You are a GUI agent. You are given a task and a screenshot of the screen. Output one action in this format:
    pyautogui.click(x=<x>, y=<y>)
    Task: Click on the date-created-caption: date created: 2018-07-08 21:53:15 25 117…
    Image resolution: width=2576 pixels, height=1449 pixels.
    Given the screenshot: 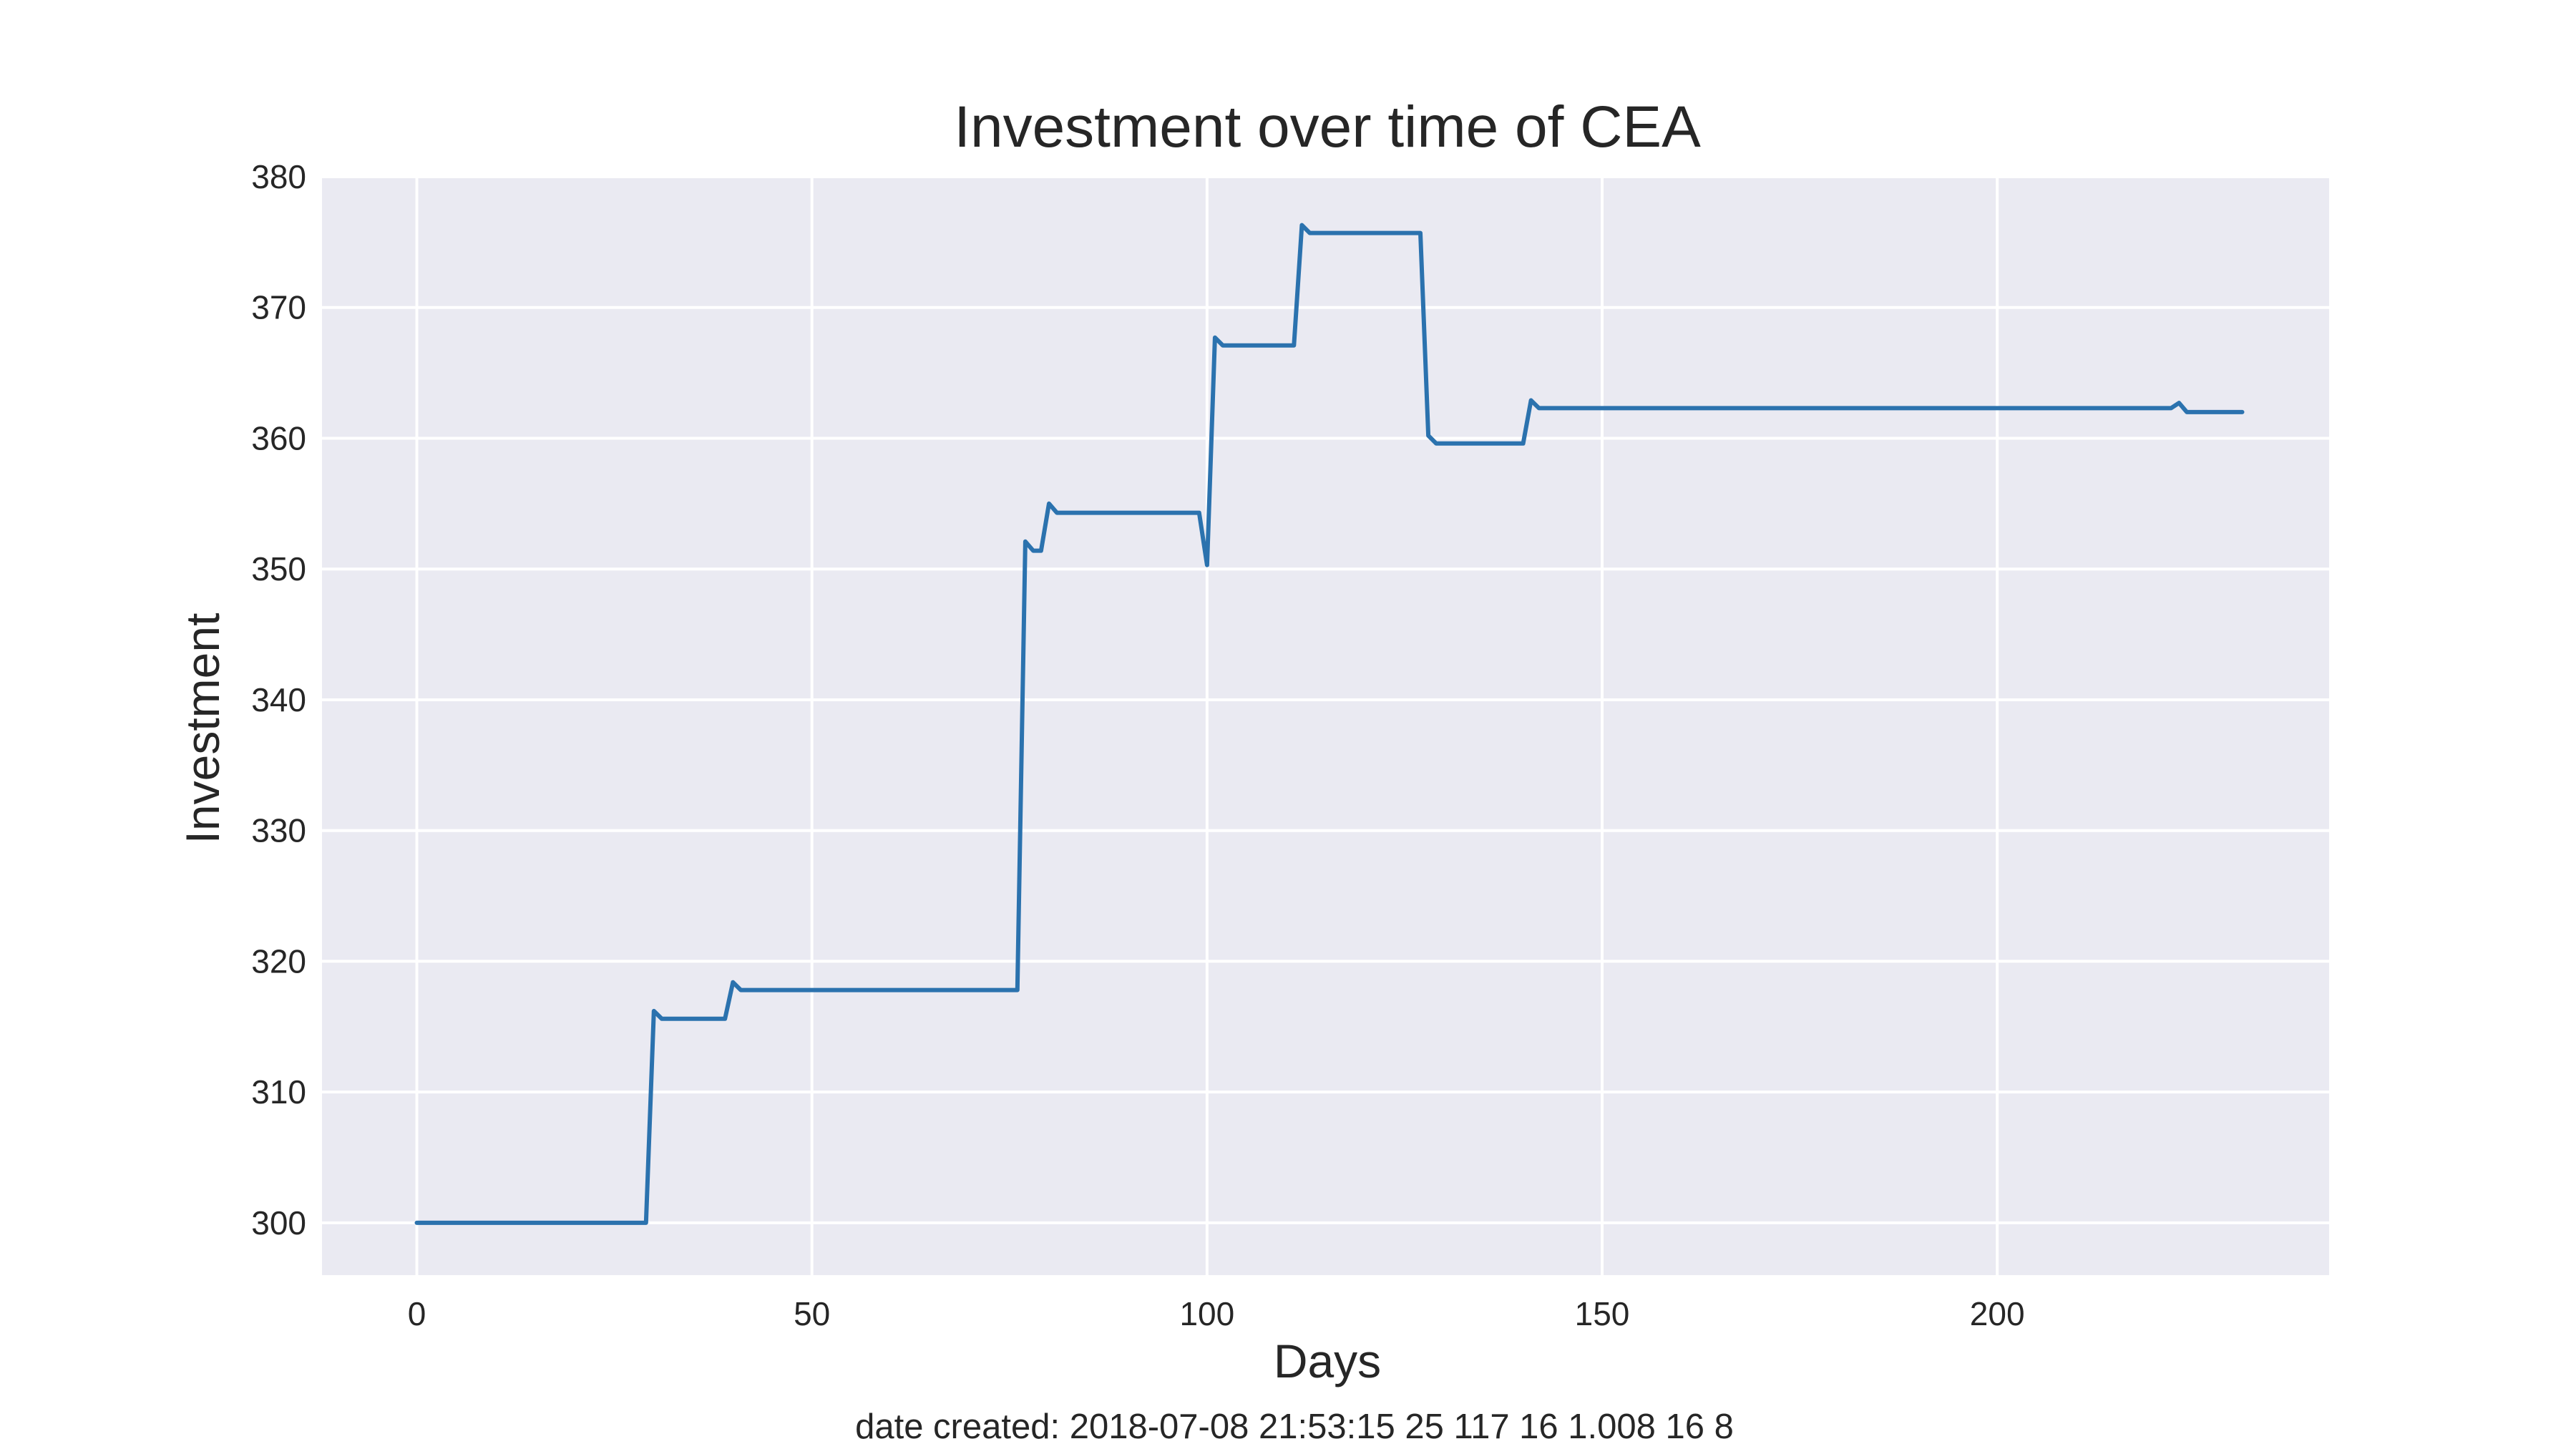 What is the action you would take?
    pyautogui.click(x=1294, y=1426)
    